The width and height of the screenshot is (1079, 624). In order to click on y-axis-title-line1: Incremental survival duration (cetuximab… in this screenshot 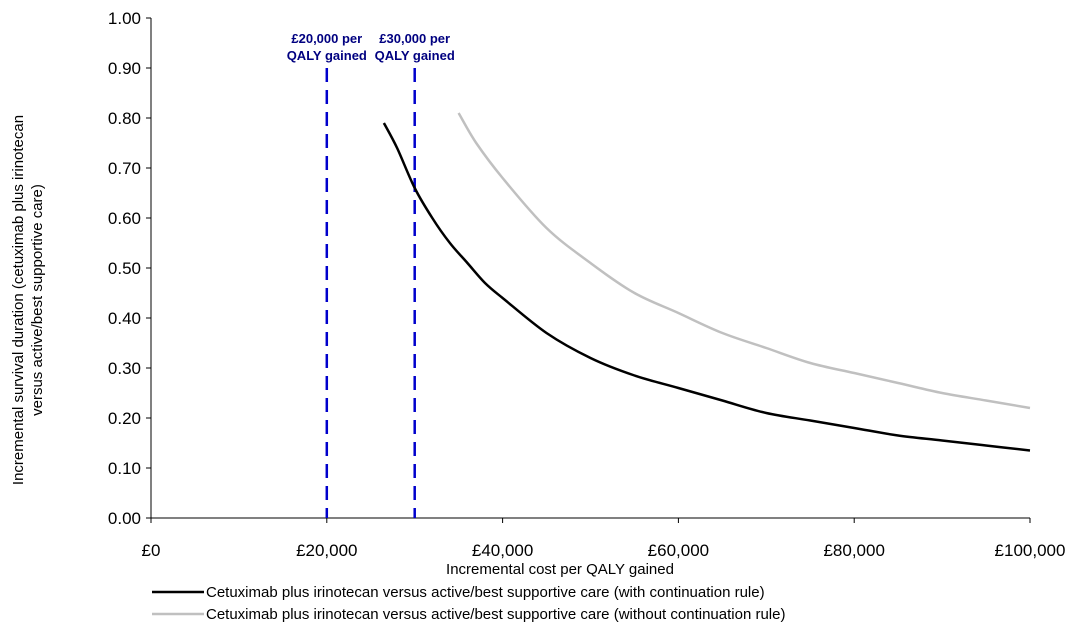, I will do `click(18, 300)`.